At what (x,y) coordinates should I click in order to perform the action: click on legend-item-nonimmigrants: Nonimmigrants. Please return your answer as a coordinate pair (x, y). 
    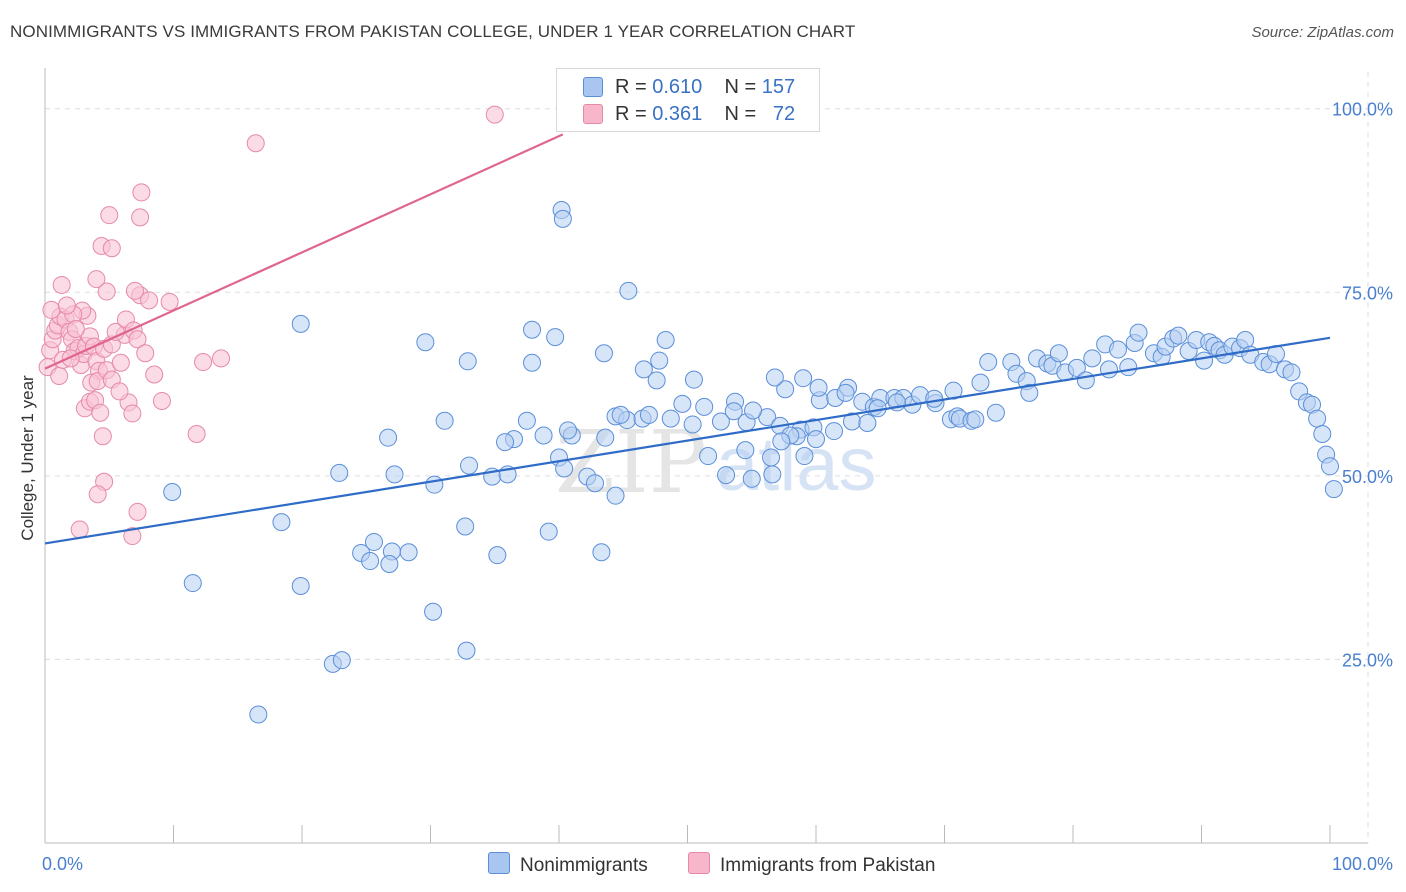
    Looking at the image, I should click on (568, 864).